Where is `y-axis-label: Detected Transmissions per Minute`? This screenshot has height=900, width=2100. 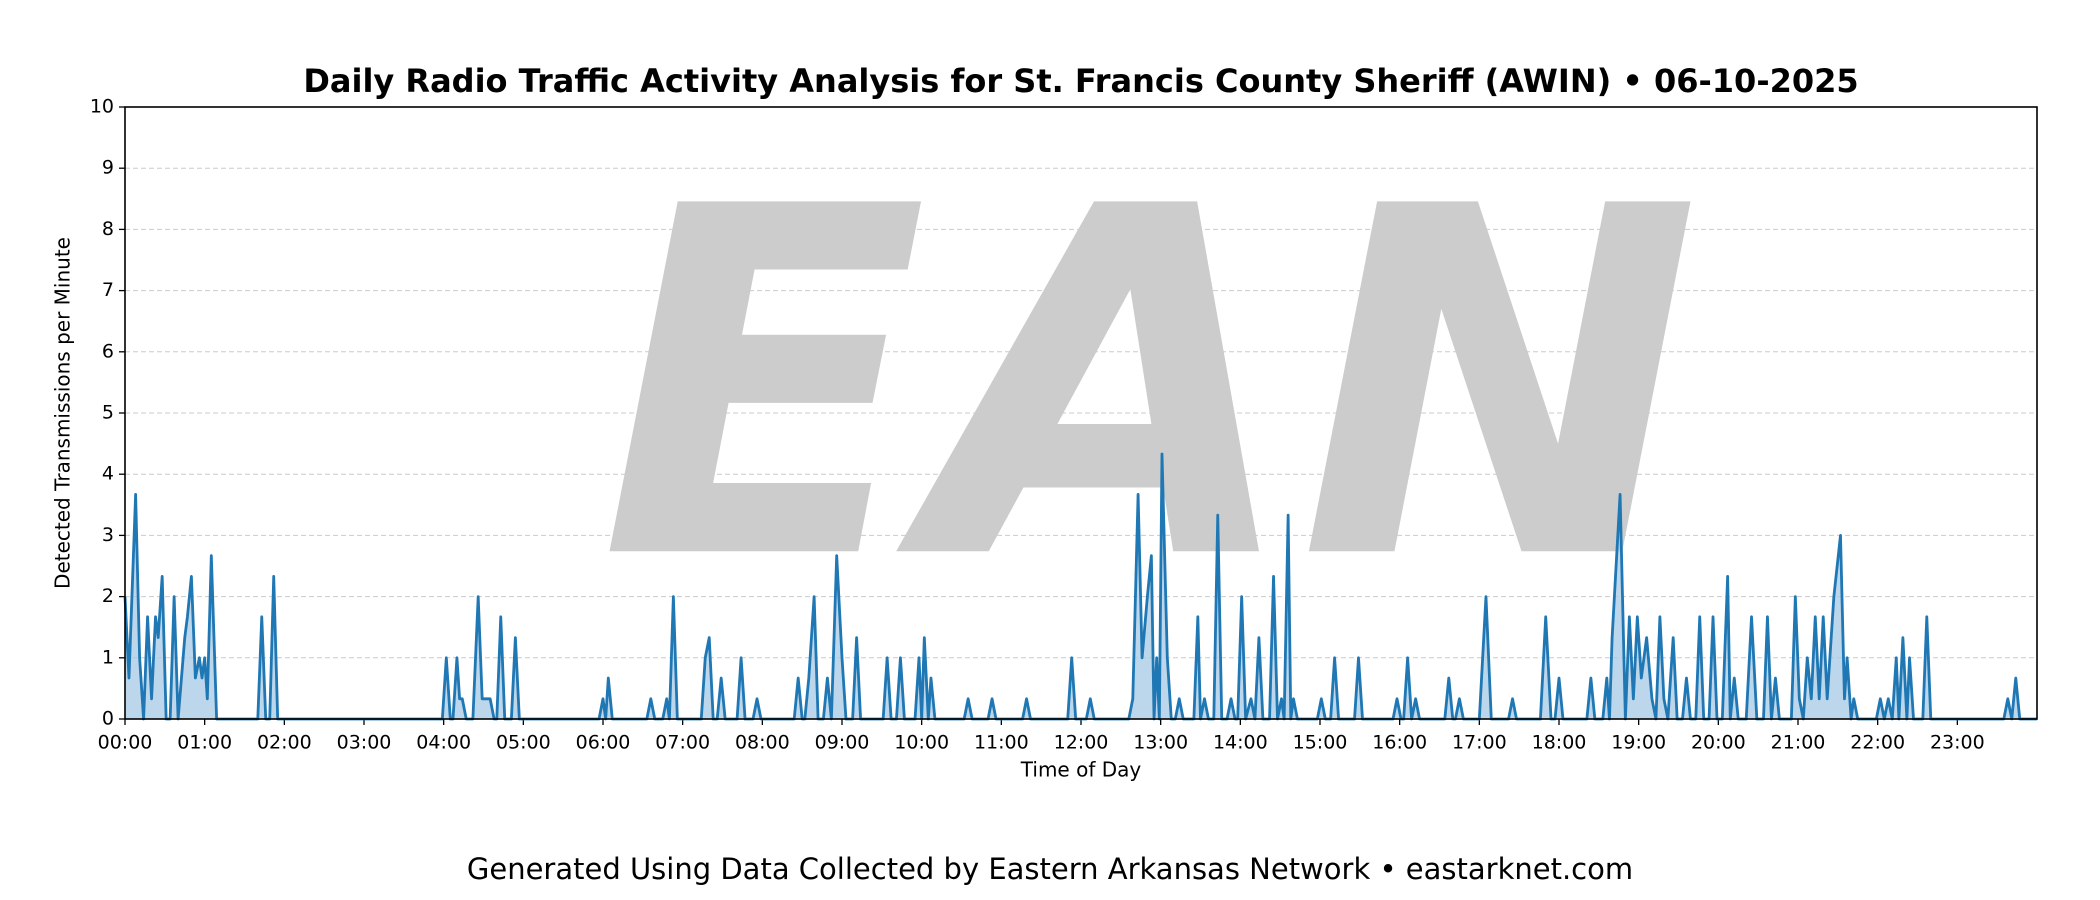
y-axis-label: Detected Transmissions per Minute is located at coordinates (63, 413).